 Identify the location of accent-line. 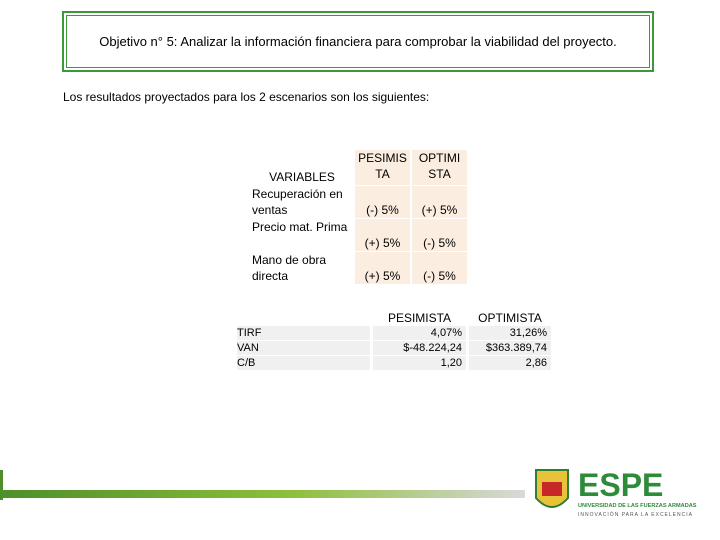
(1, 485).